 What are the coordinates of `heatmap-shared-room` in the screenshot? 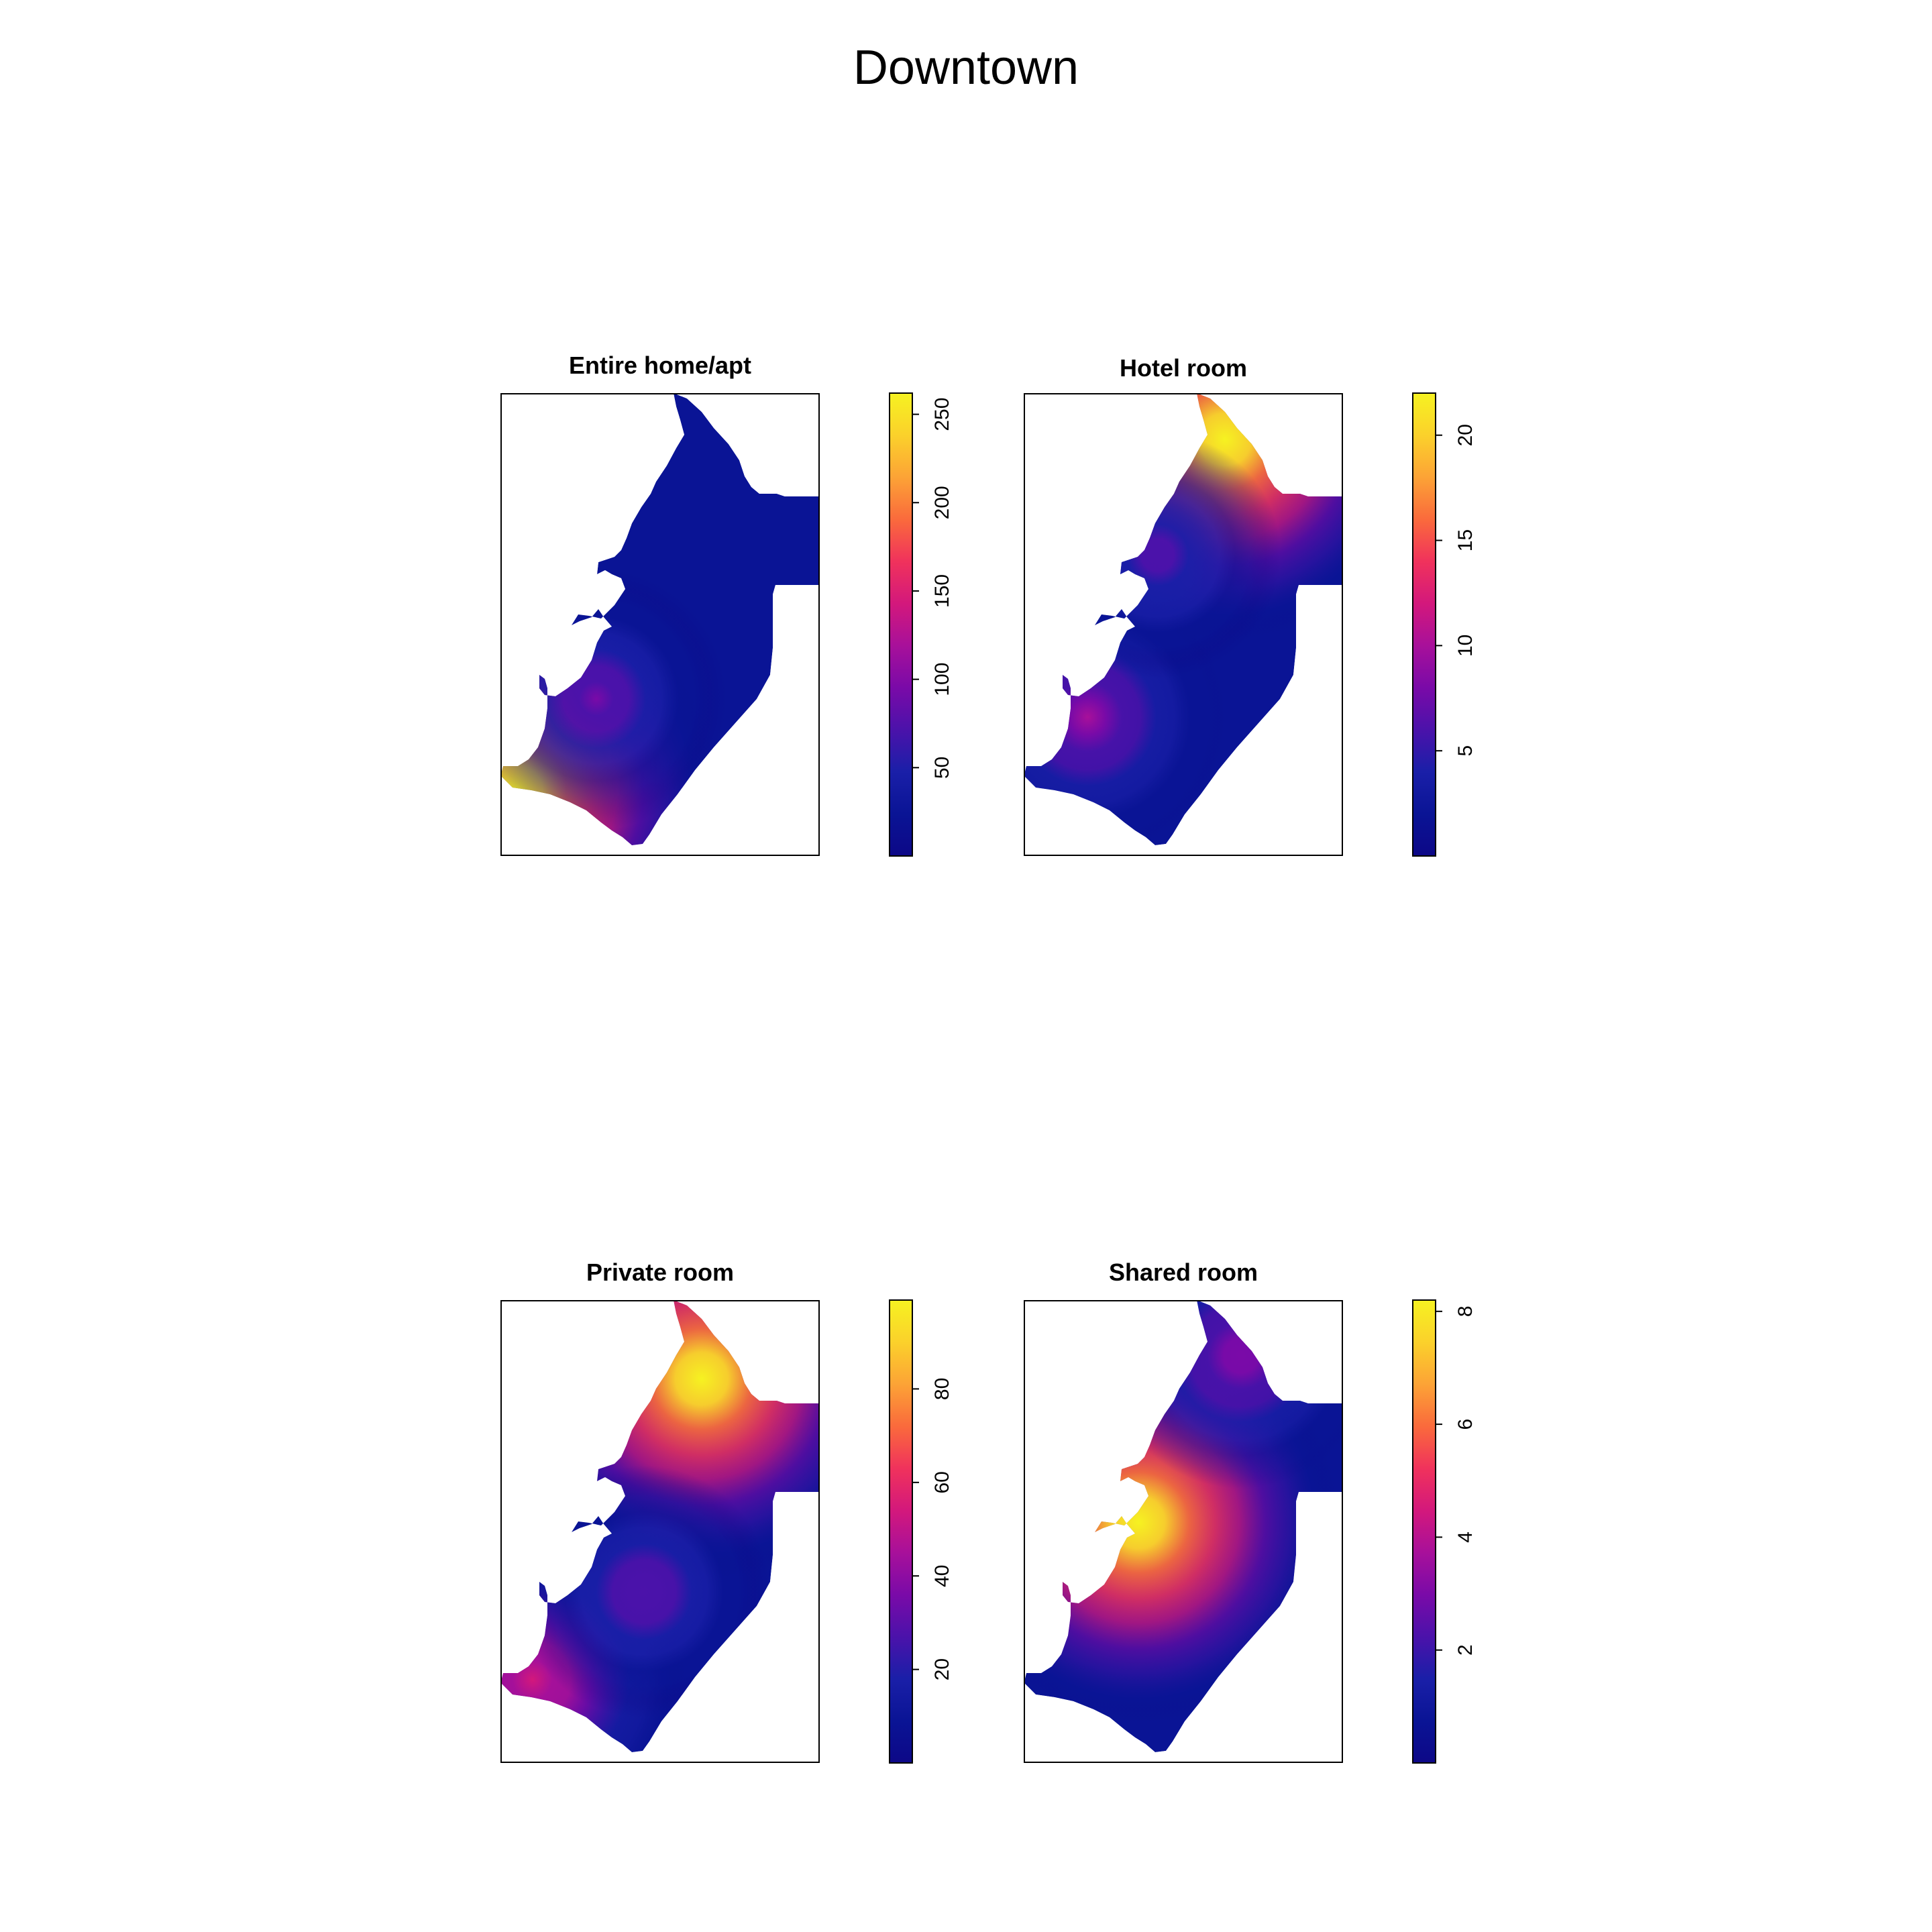 It's located at (1183, 1531).